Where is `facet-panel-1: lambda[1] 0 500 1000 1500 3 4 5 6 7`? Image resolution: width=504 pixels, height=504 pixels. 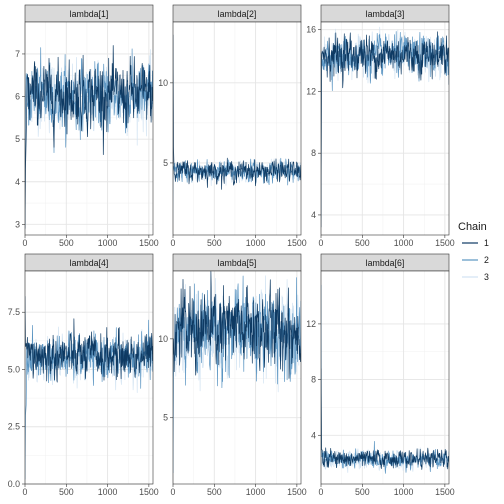
facet-panel-1: lambda[1] 0 500 1000 1500 3 4 5 6 7 is located at coordinates (87, 126).